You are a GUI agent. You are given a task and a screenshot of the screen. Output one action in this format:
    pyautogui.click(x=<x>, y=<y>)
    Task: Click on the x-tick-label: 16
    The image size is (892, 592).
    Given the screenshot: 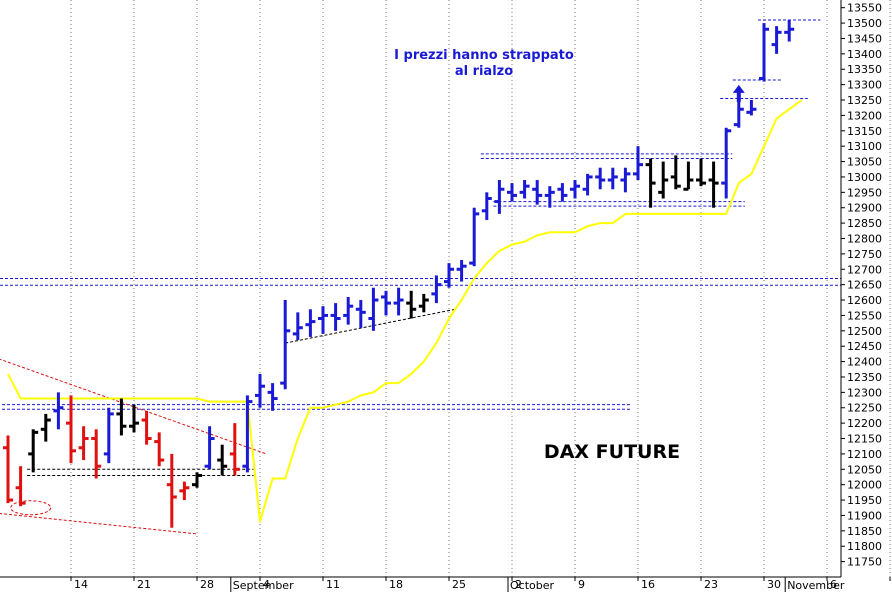 What is the action you would take?
    pyautogui.click(x=648, y=584)
    